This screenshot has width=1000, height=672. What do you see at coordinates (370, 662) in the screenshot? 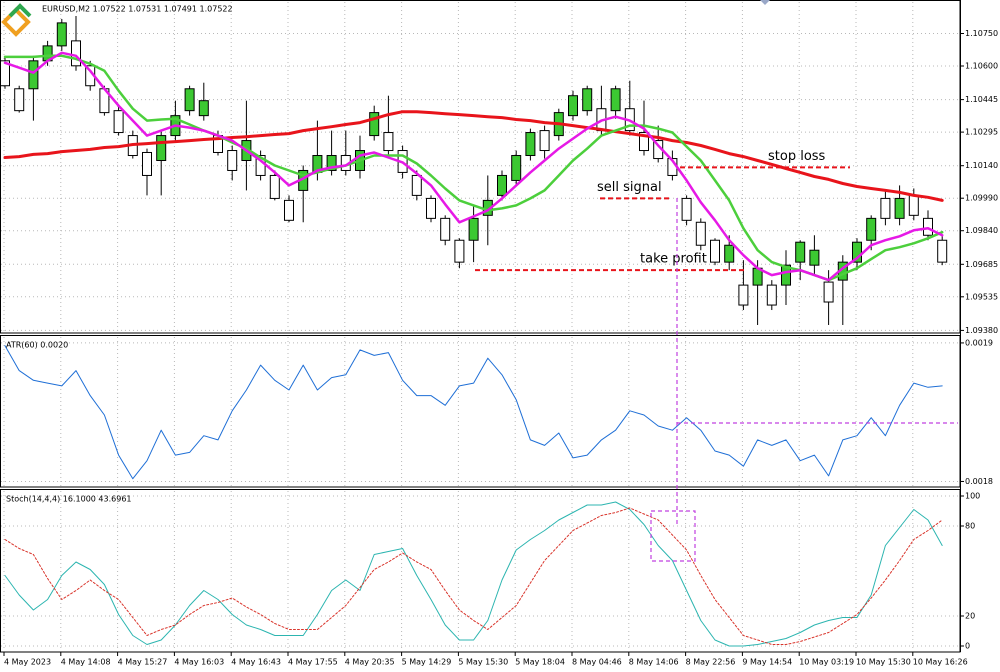
I see `x-tick-label: 4 May 20:35` at bounding box center [370, 662].